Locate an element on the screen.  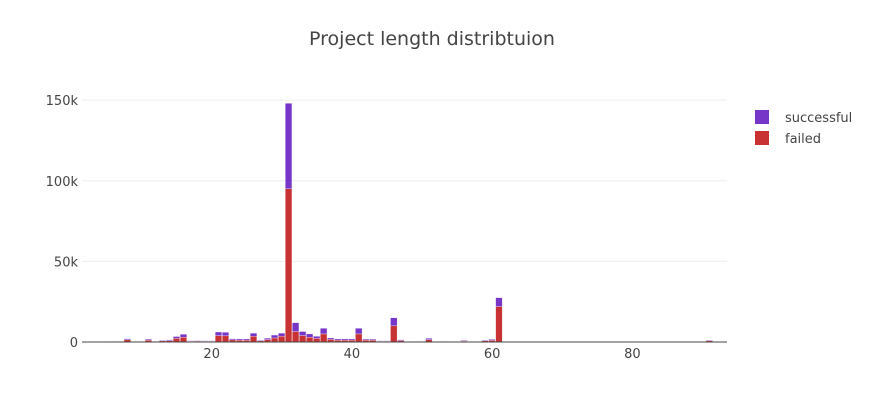
y-tick-label: 50k is located at coordinates (66, 262).